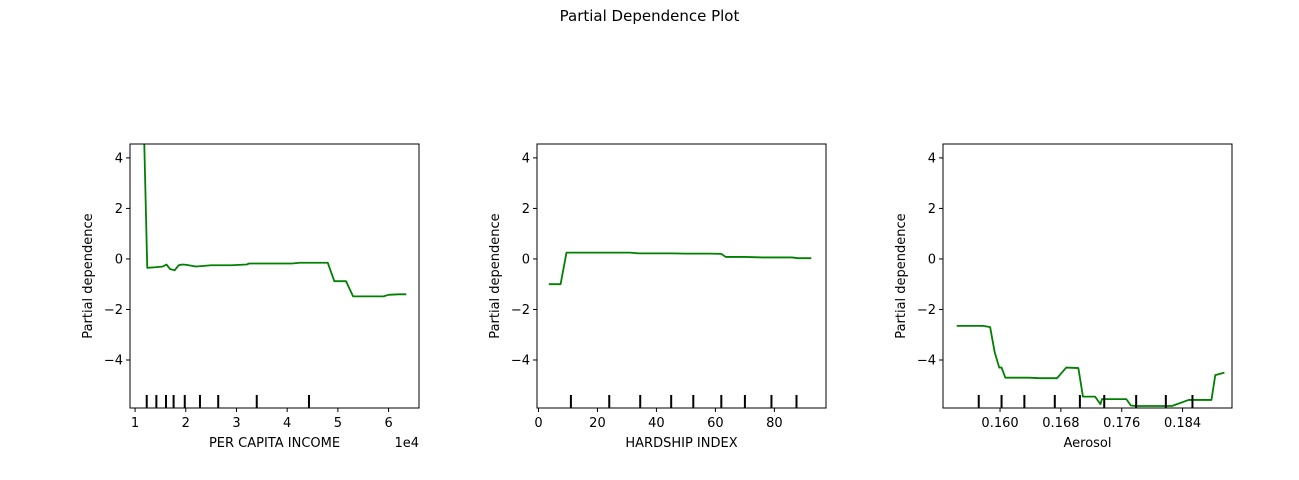 This screenshot has height=480, width=1299. Describe the element at coordinates (1121, 423) in the screenshot. I see `x-tick-label: 0.176` at that location.